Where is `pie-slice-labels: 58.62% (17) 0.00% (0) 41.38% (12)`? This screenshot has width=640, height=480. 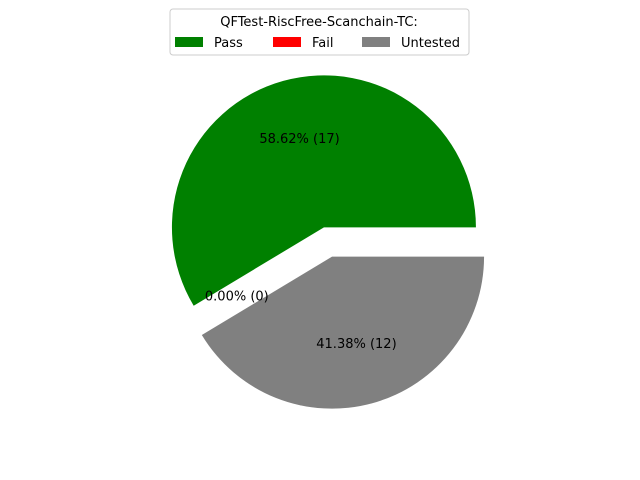
pie-slice-labels: 58.62% (17) 0.00% (0) 41.38% (12) is located at coordinates (301, 242).